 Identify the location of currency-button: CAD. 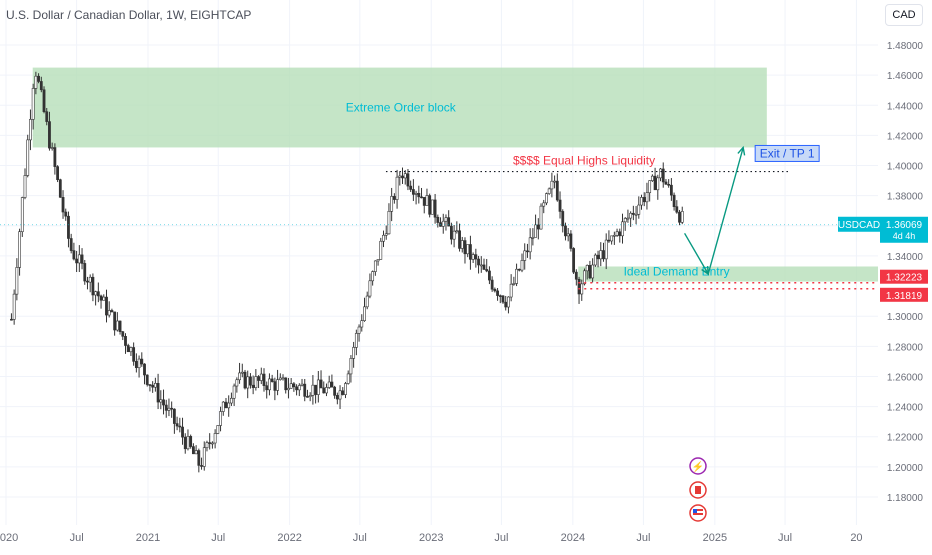
(904, 15).